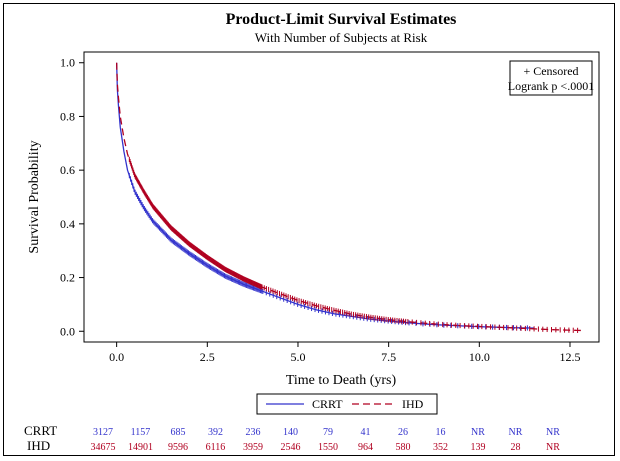  I want to click on chart-title: Product-Limit Survival Estimates, so click(341, 19).